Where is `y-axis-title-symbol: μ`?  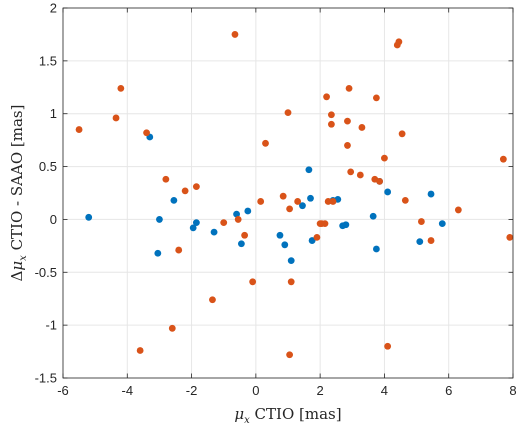
y-axis-title-symbol: μ is located at coordinates (17, 266).